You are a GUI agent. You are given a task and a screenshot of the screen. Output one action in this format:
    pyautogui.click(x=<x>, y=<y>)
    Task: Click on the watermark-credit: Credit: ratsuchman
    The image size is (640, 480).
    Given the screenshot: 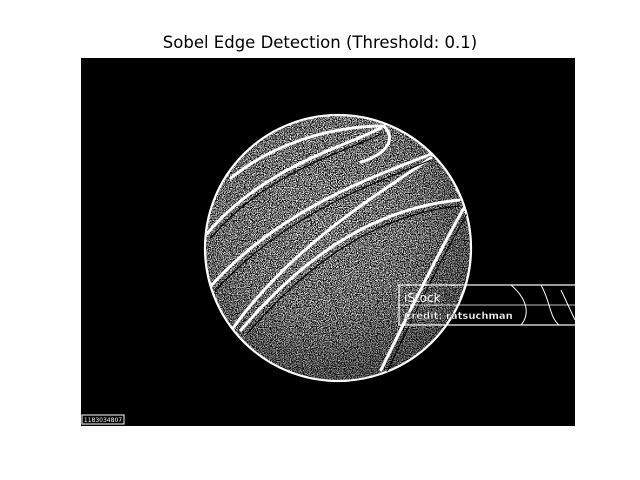 What is the action you would take?
    pyautogui.click(x=458, y=316)
    